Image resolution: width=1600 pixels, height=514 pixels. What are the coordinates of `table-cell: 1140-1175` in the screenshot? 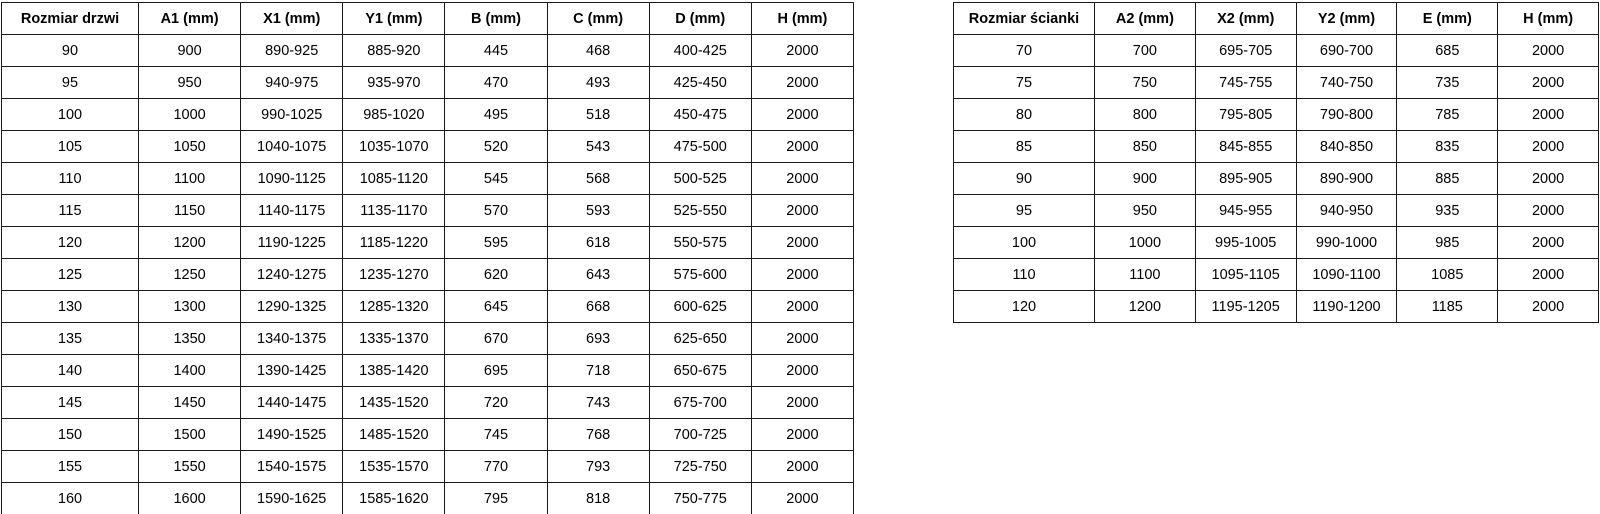 It's located at (292, 210).